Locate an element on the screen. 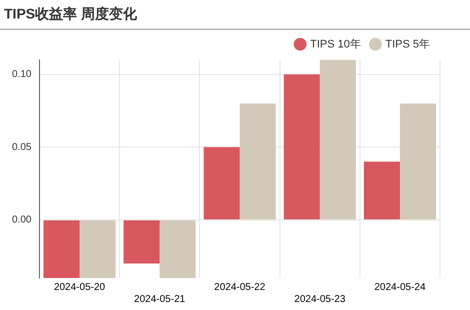 This screenshot has width=470, height=310. x-tick-label: 2024-05-20 is located at coordinates (80, 287).